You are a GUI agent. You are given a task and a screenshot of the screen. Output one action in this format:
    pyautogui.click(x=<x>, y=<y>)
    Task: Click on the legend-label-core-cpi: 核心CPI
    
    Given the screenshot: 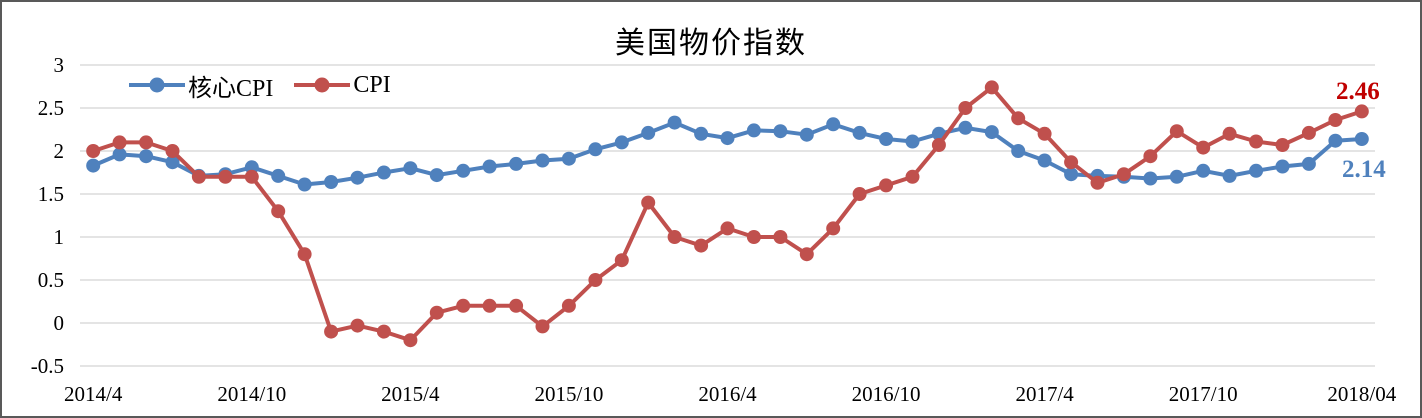 What is the action you would take?
    pyautogui.click(x=231, y=88)
    